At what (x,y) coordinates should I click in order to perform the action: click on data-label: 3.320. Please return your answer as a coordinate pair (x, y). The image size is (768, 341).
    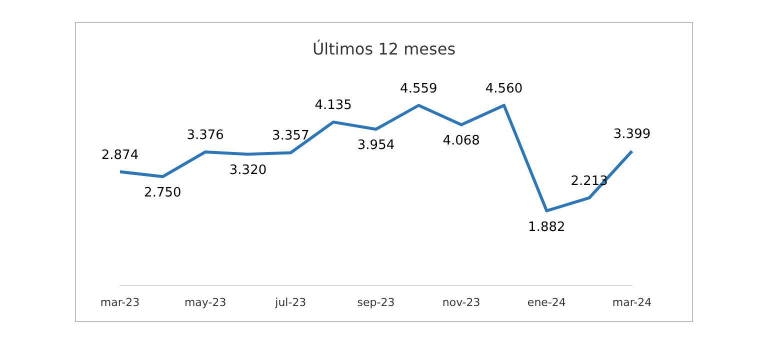
    Looking at the image, I should click on (248, 170).